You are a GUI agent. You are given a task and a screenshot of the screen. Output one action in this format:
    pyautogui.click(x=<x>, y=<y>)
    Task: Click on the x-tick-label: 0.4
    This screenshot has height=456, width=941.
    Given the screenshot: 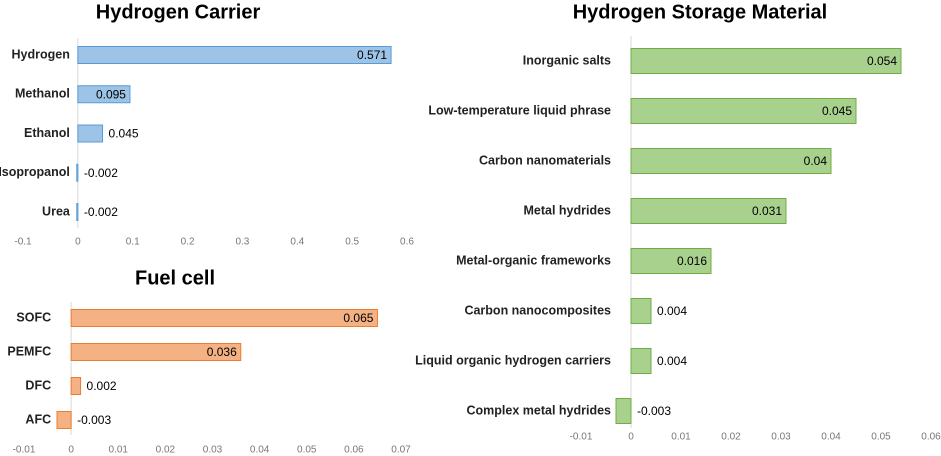 What is the action you would take?
    pyautogui.click(x=297, y=242)
    